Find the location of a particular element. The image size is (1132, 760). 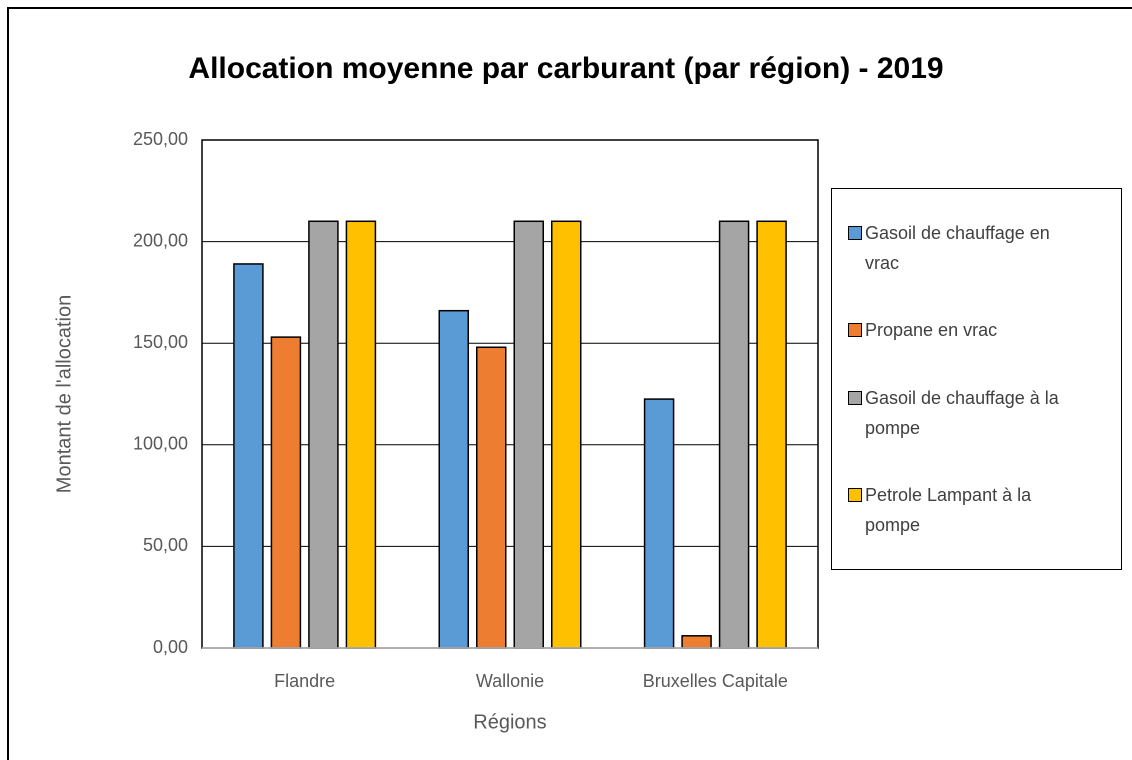

legend-entry: Gasoil de chauffage à la pompe is located at coordinates (963, 413).